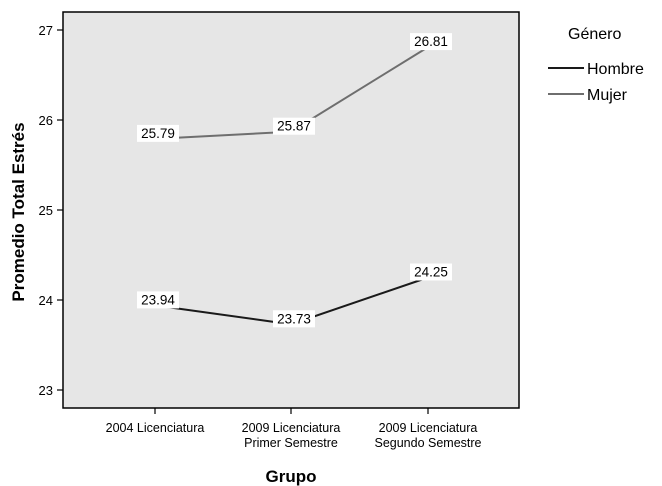 The height and width of the screenshot is (486, 662). What do you see at coordinates (427, 435) in the screenshot?
I see `x-tick-label: 2009 Licenciatura Segundo Semestre` at bounding box center [427, 435].